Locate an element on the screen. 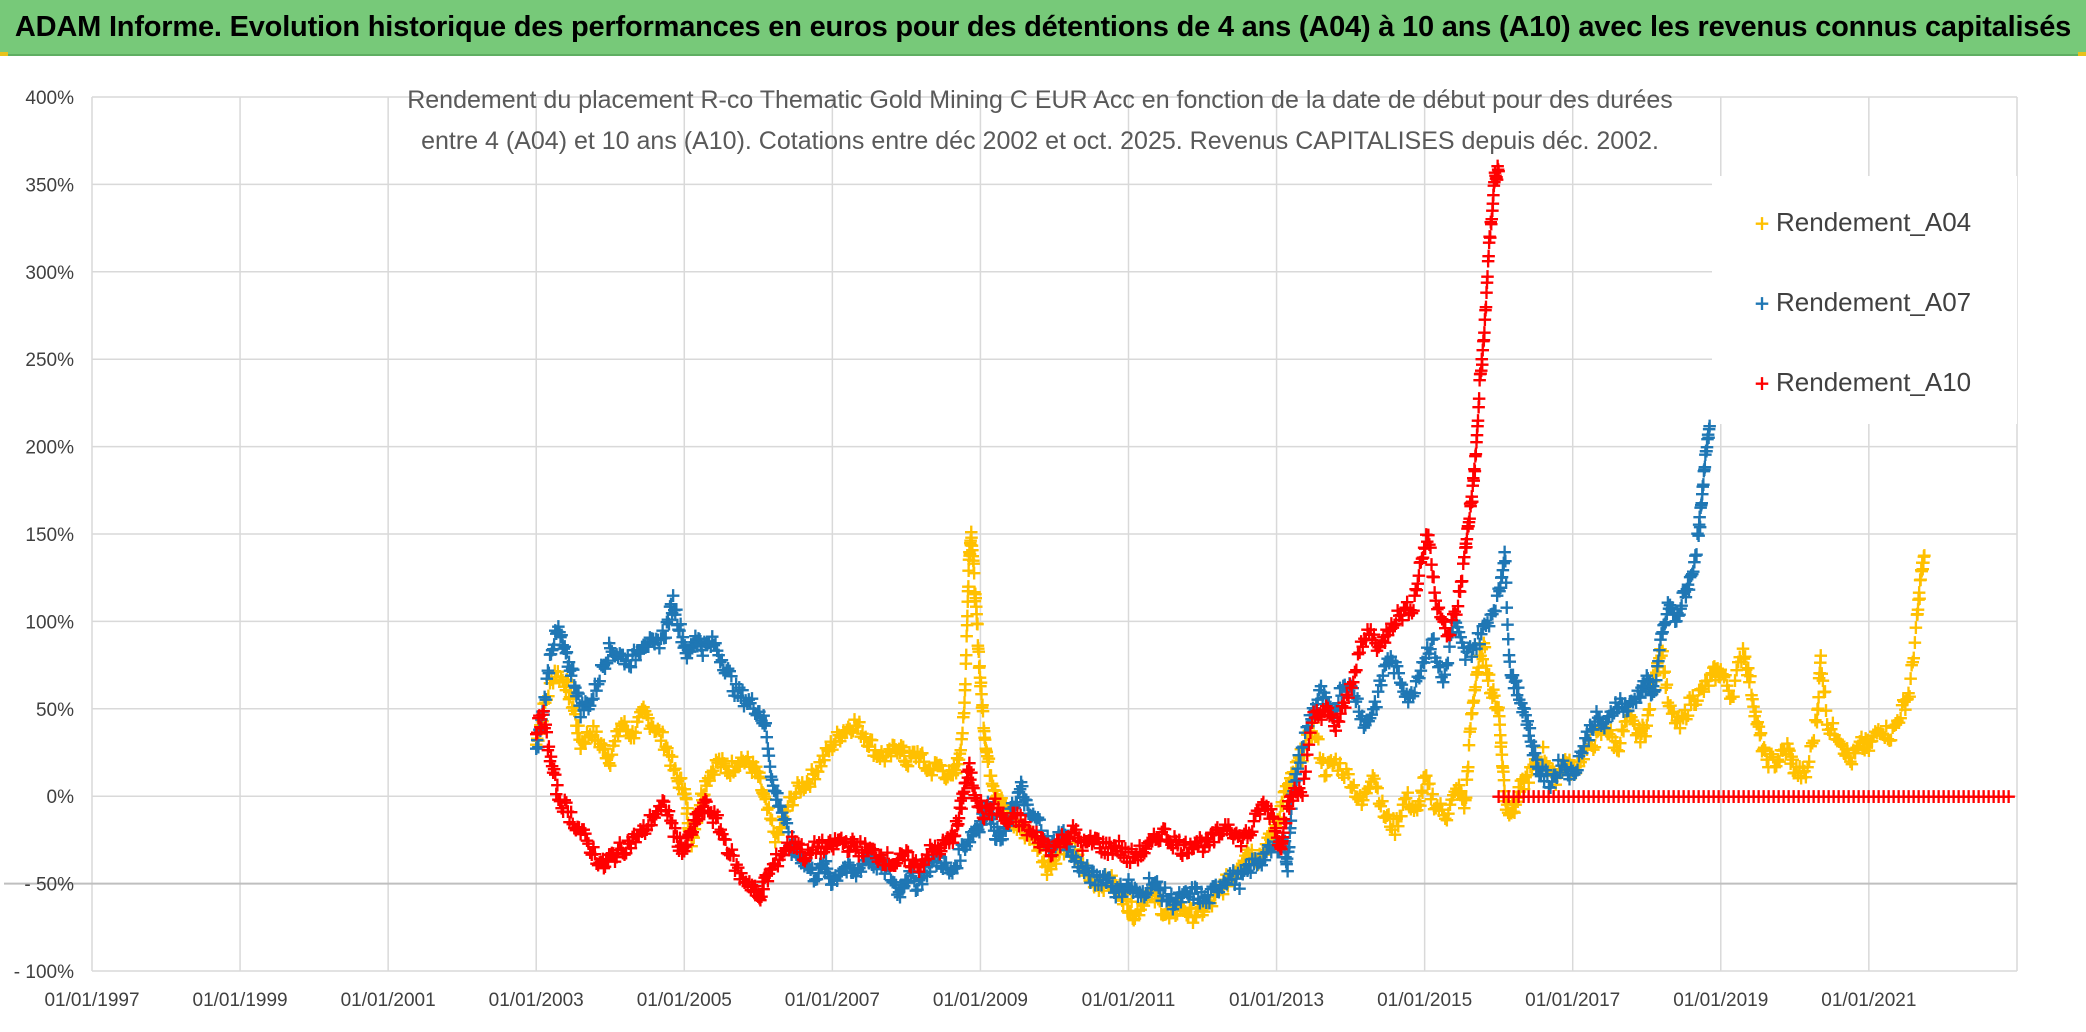 This screenshot has width=2086, height=1032. y-tick-label: 0% is located at coordinates (61, 797).